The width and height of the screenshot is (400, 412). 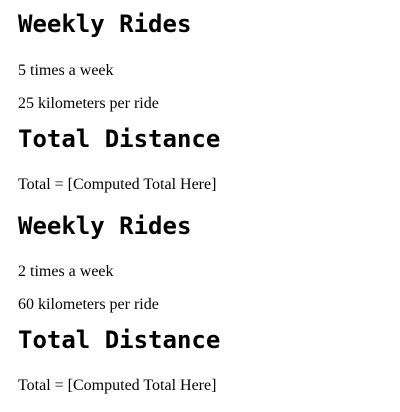 I want to click on ride-frequency: 5 times a week, so click(x=66, y=70).